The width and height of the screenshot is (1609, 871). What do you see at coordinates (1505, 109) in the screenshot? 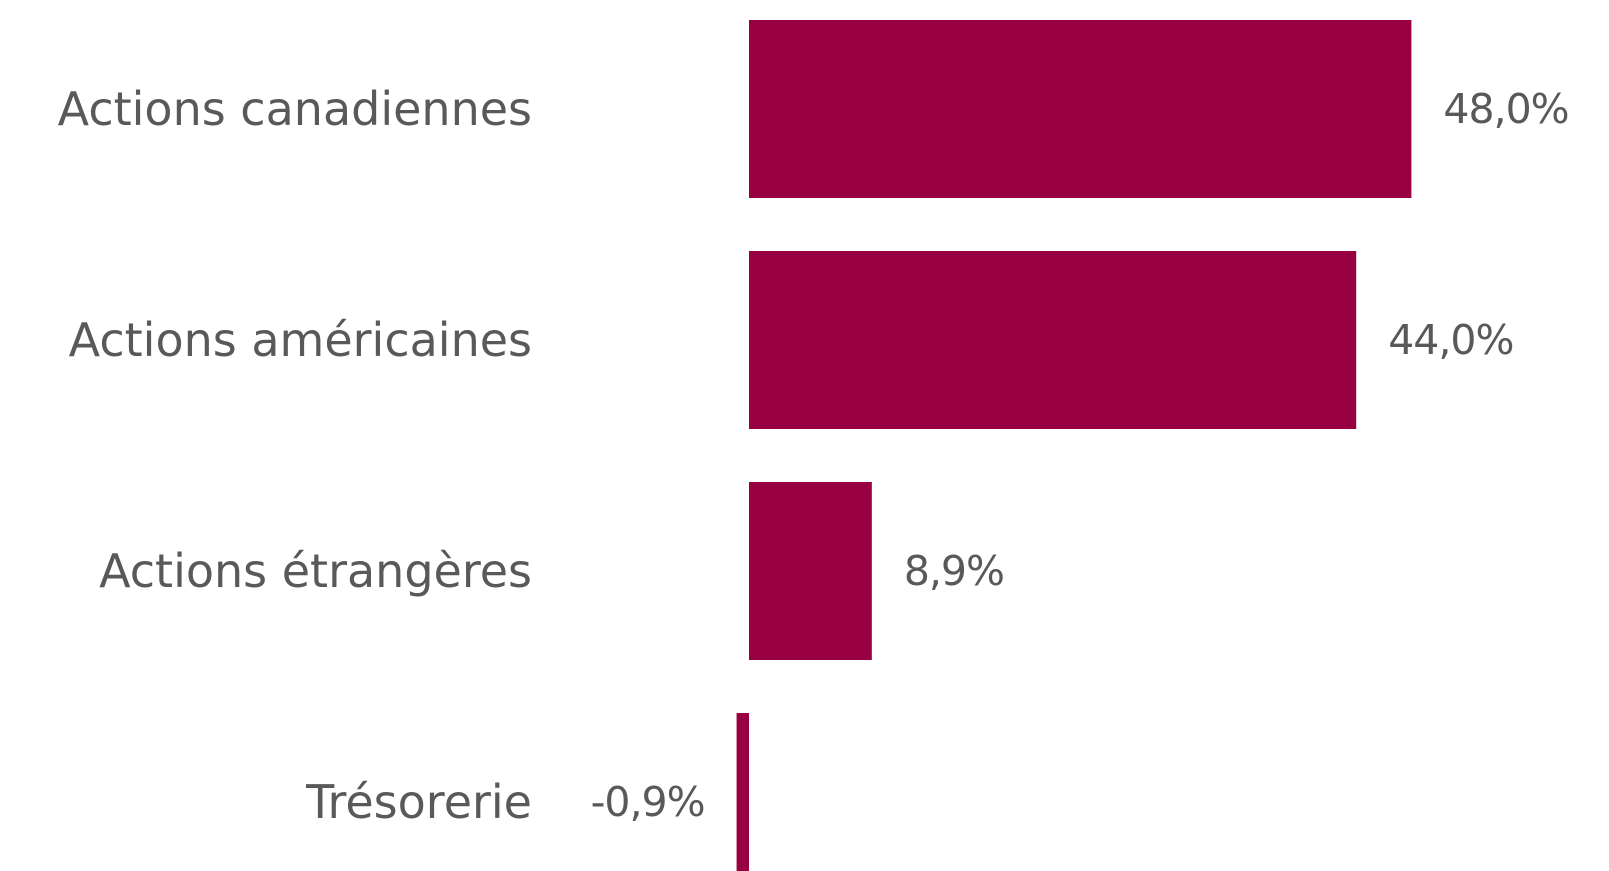
I see `value-label-0: 48,0%` at bounding box center [1505, 109].